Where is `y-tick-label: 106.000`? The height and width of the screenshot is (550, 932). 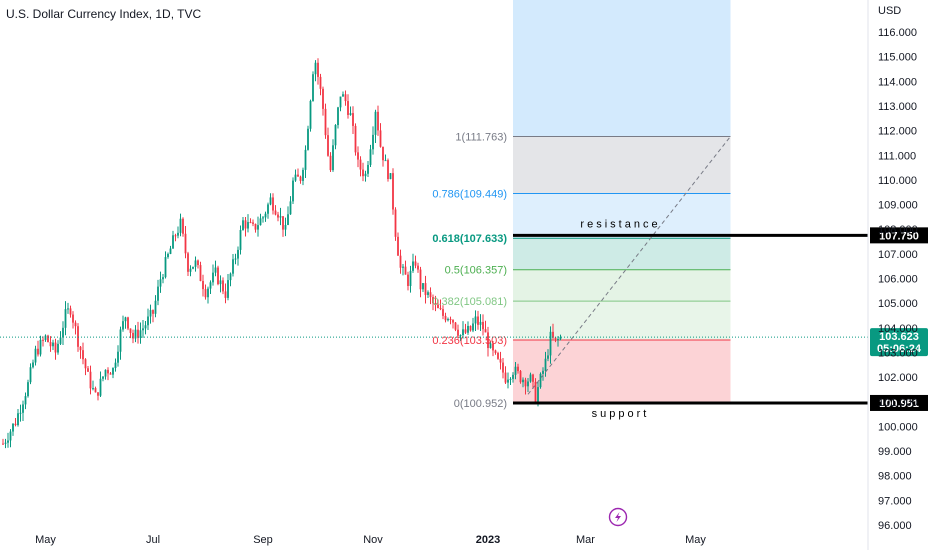
y-tick-label: 106.000 is located at coordinates (898, 280).